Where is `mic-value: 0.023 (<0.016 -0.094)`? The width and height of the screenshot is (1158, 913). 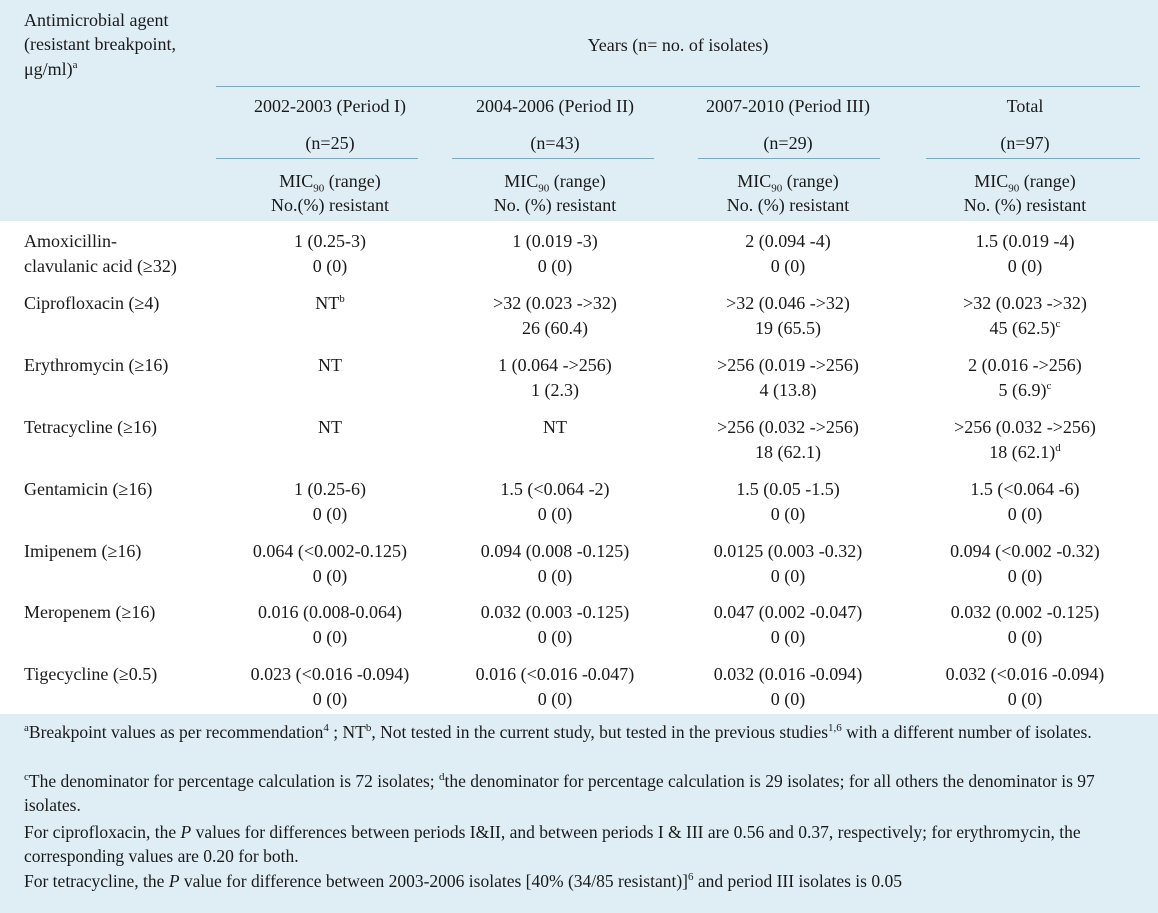
mic-value: 0.023 (<0.016 -0.094) is located at coordinates (330, 674).